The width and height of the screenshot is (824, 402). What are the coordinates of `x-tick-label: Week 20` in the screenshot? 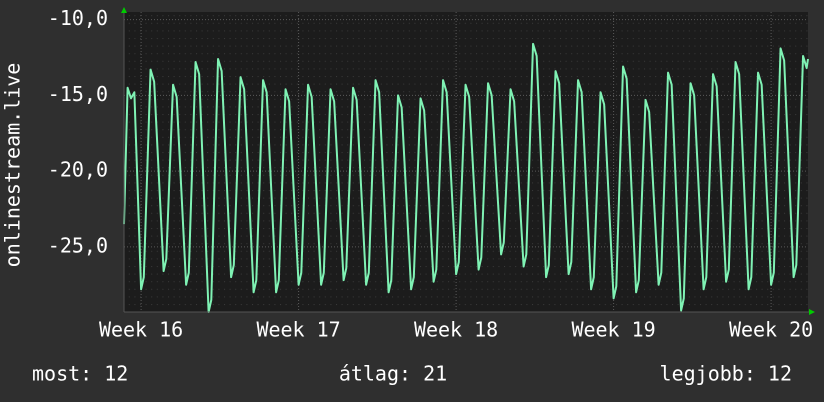 It's located at (771, 330).